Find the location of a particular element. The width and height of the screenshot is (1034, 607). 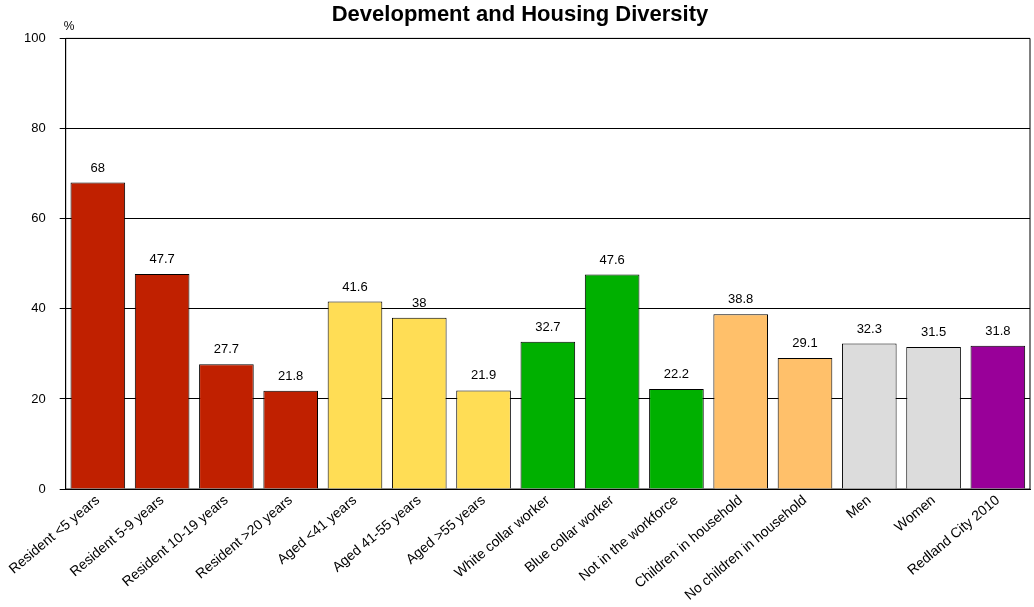

data-label: 68 is located at coordinates (98, 167).